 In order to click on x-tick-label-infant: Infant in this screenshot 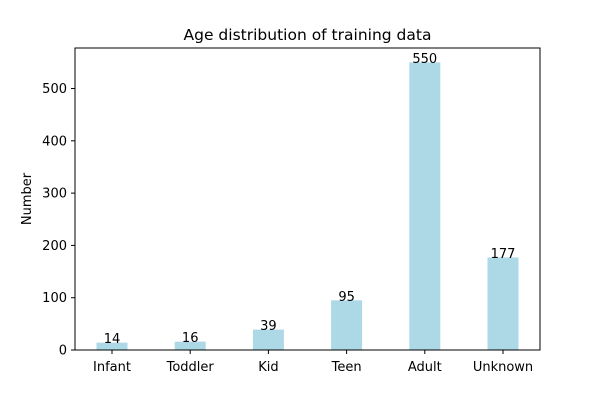, I will do `click(112, 367)`.